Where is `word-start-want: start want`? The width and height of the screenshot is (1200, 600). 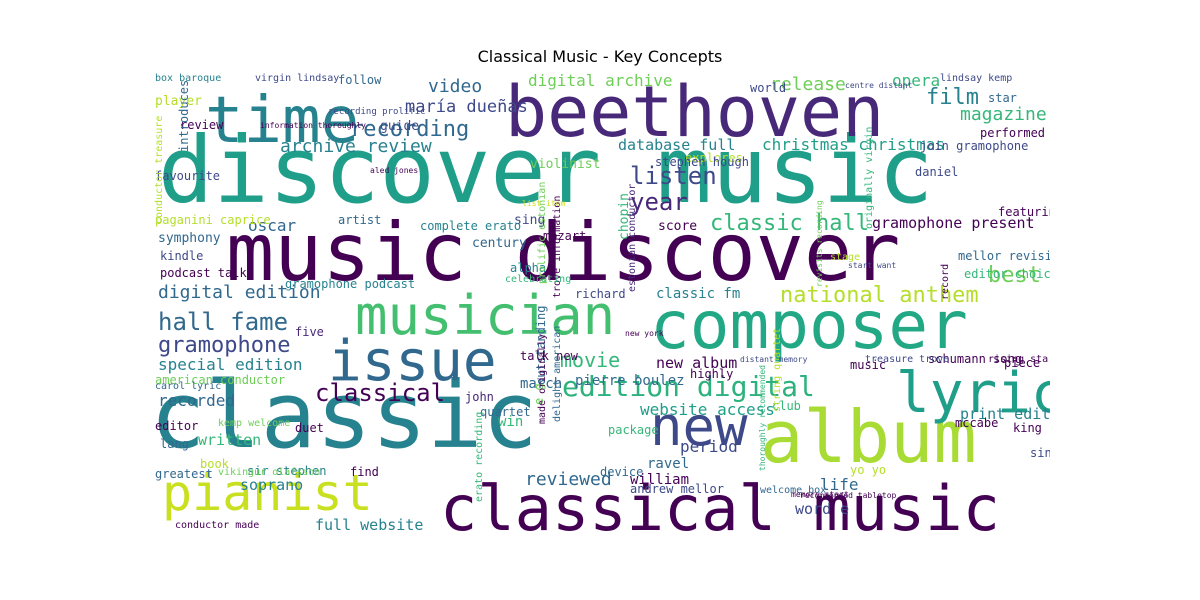 word-start-want: start want is located at coordinates (872, 265).